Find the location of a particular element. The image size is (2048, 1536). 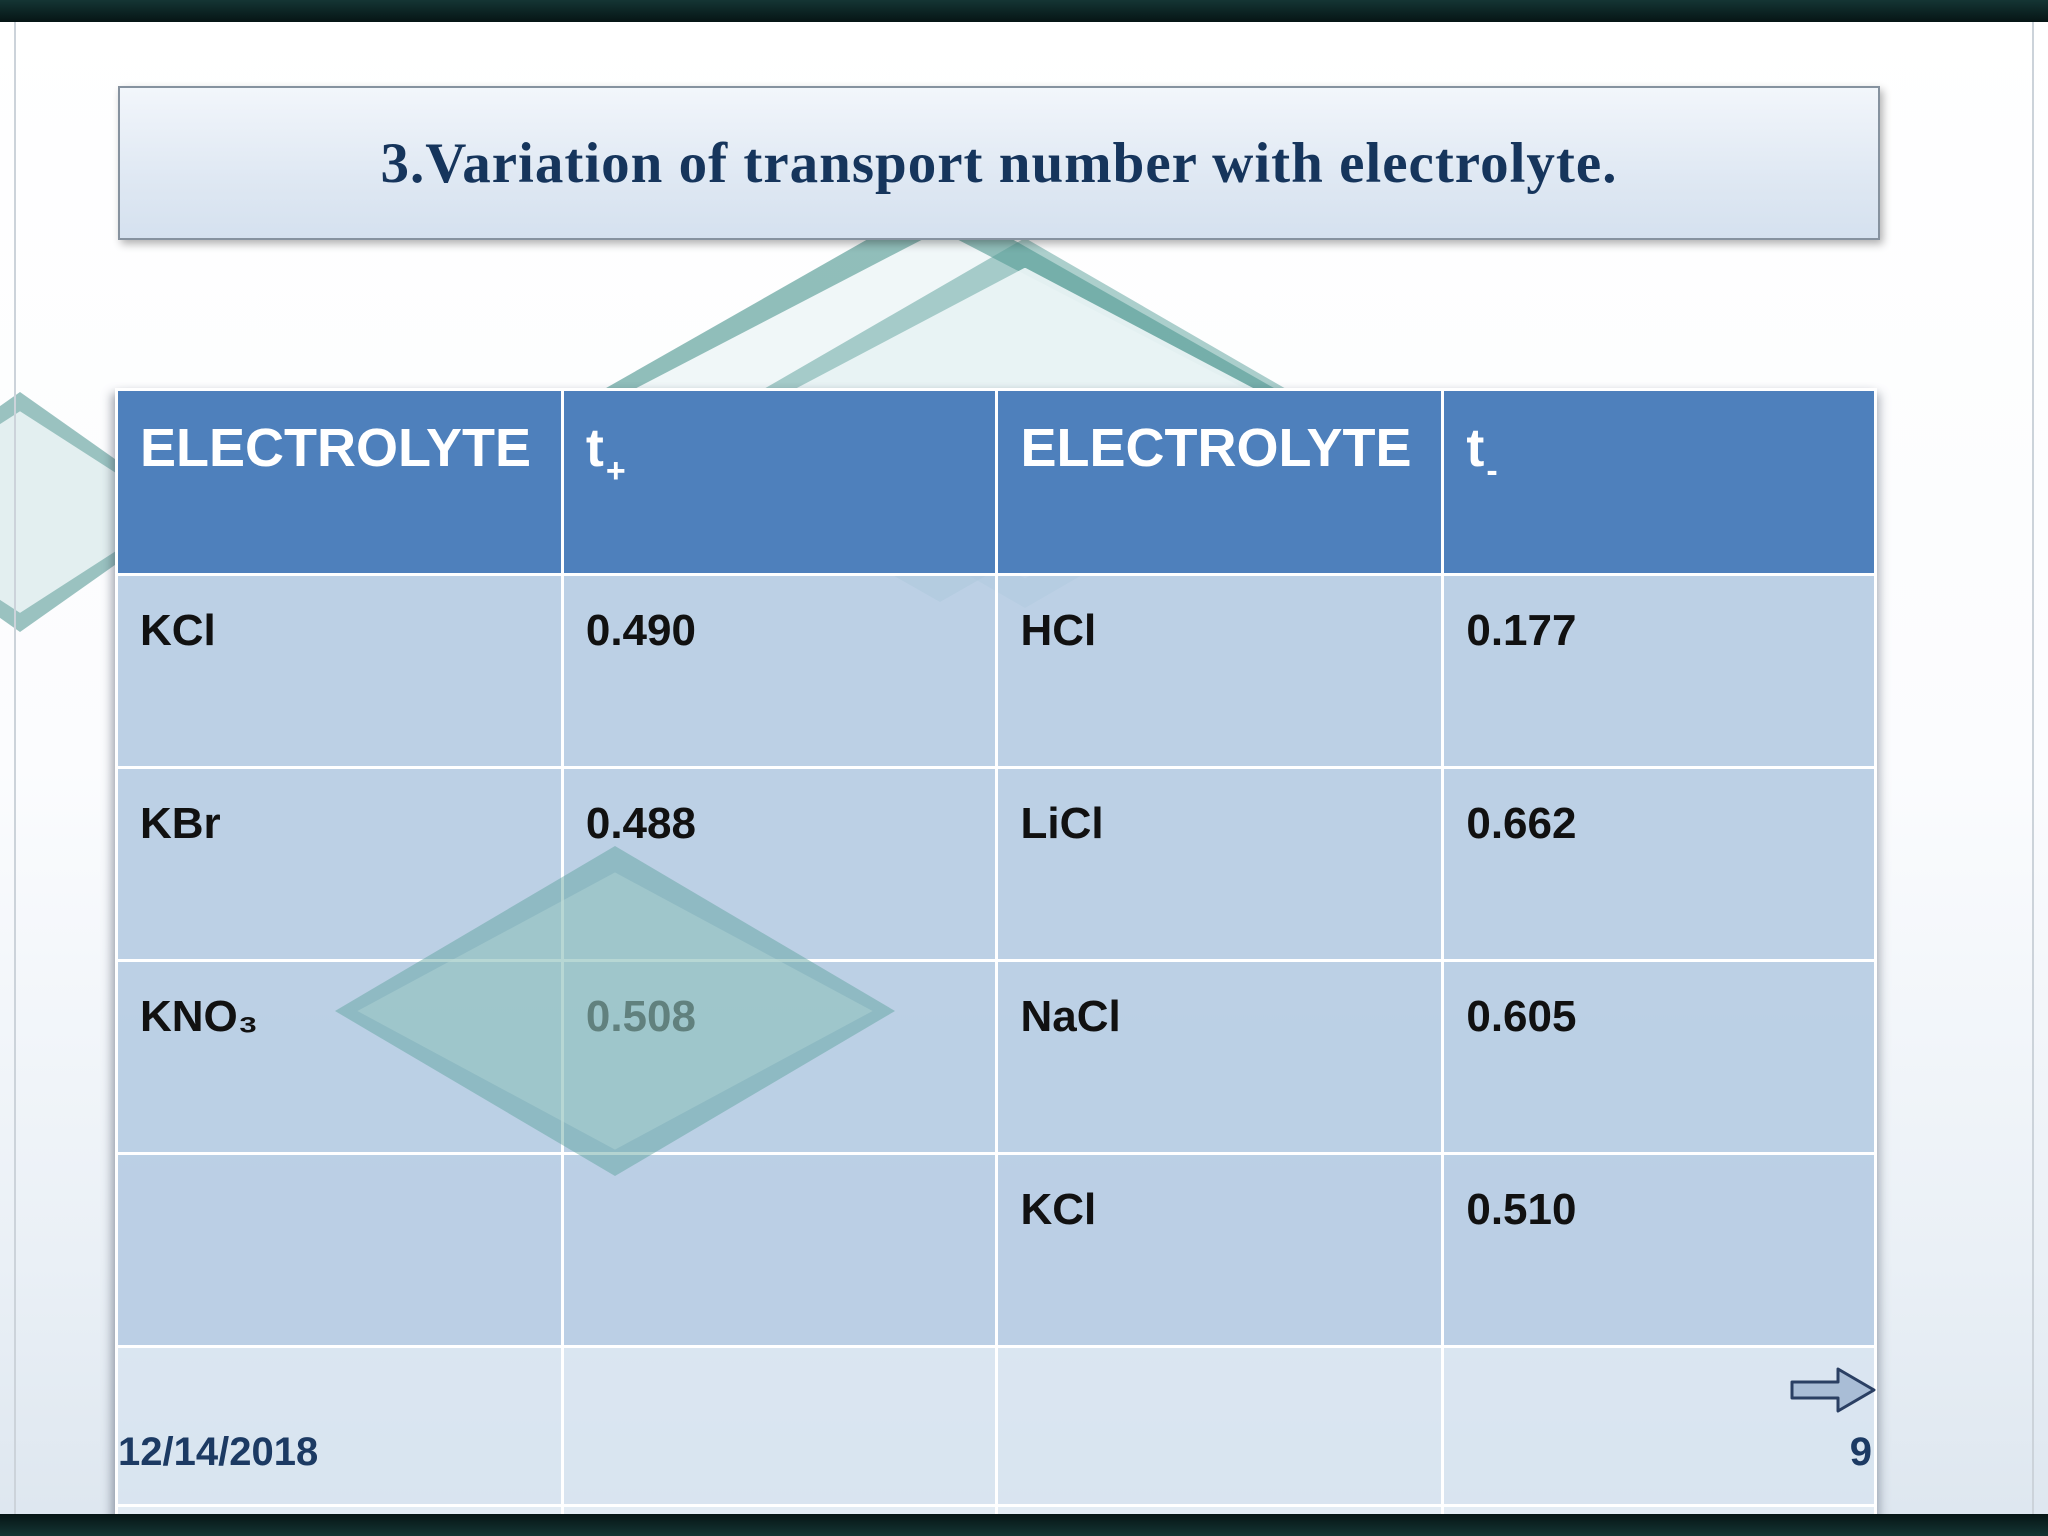

table-cell: KBr is located at coordinates (339, 864).